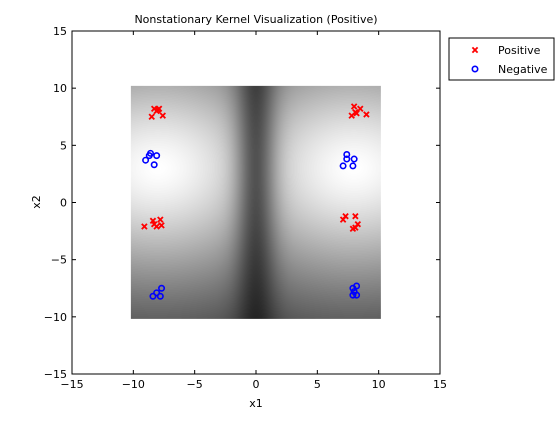 This screenshot has height=421, width=560. Describe the element at coordinates (133, 384) in the screenshot. I see `x-tick-label: −10` at that location.